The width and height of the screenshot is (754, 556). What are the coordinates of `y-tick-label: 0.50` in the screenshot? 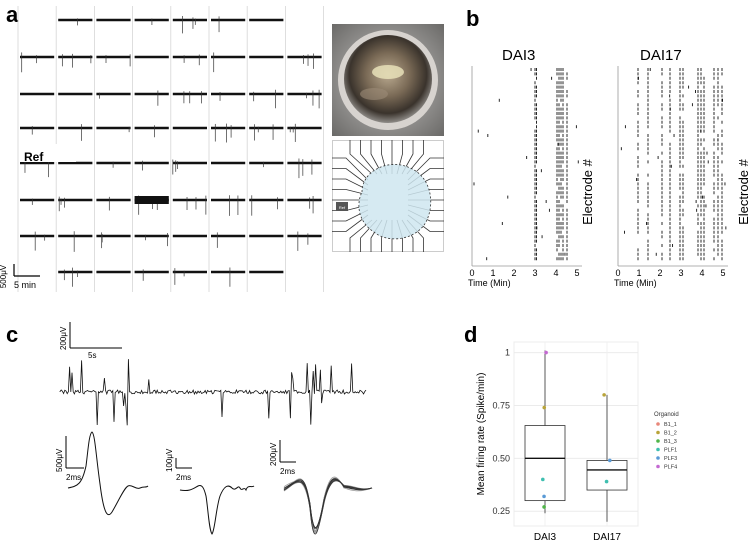 It's located at (501, 458).